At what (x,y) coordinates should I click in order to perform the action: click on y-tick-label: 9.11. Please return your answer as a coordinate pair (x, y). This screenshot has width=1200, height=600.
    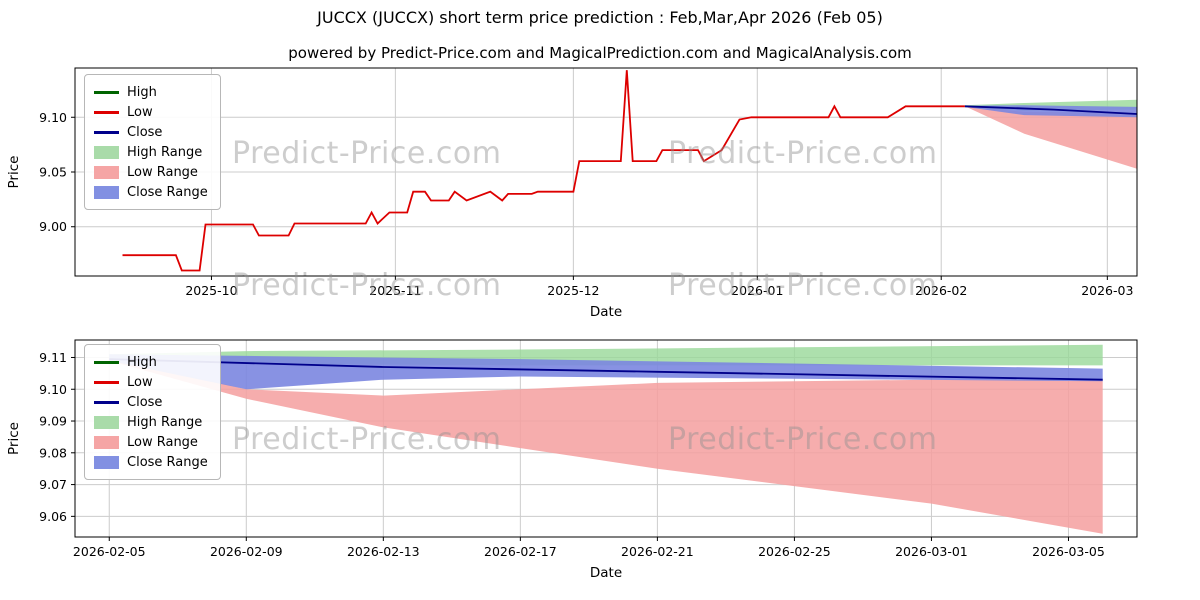
    Looking at the image, I should click on (53, 357).